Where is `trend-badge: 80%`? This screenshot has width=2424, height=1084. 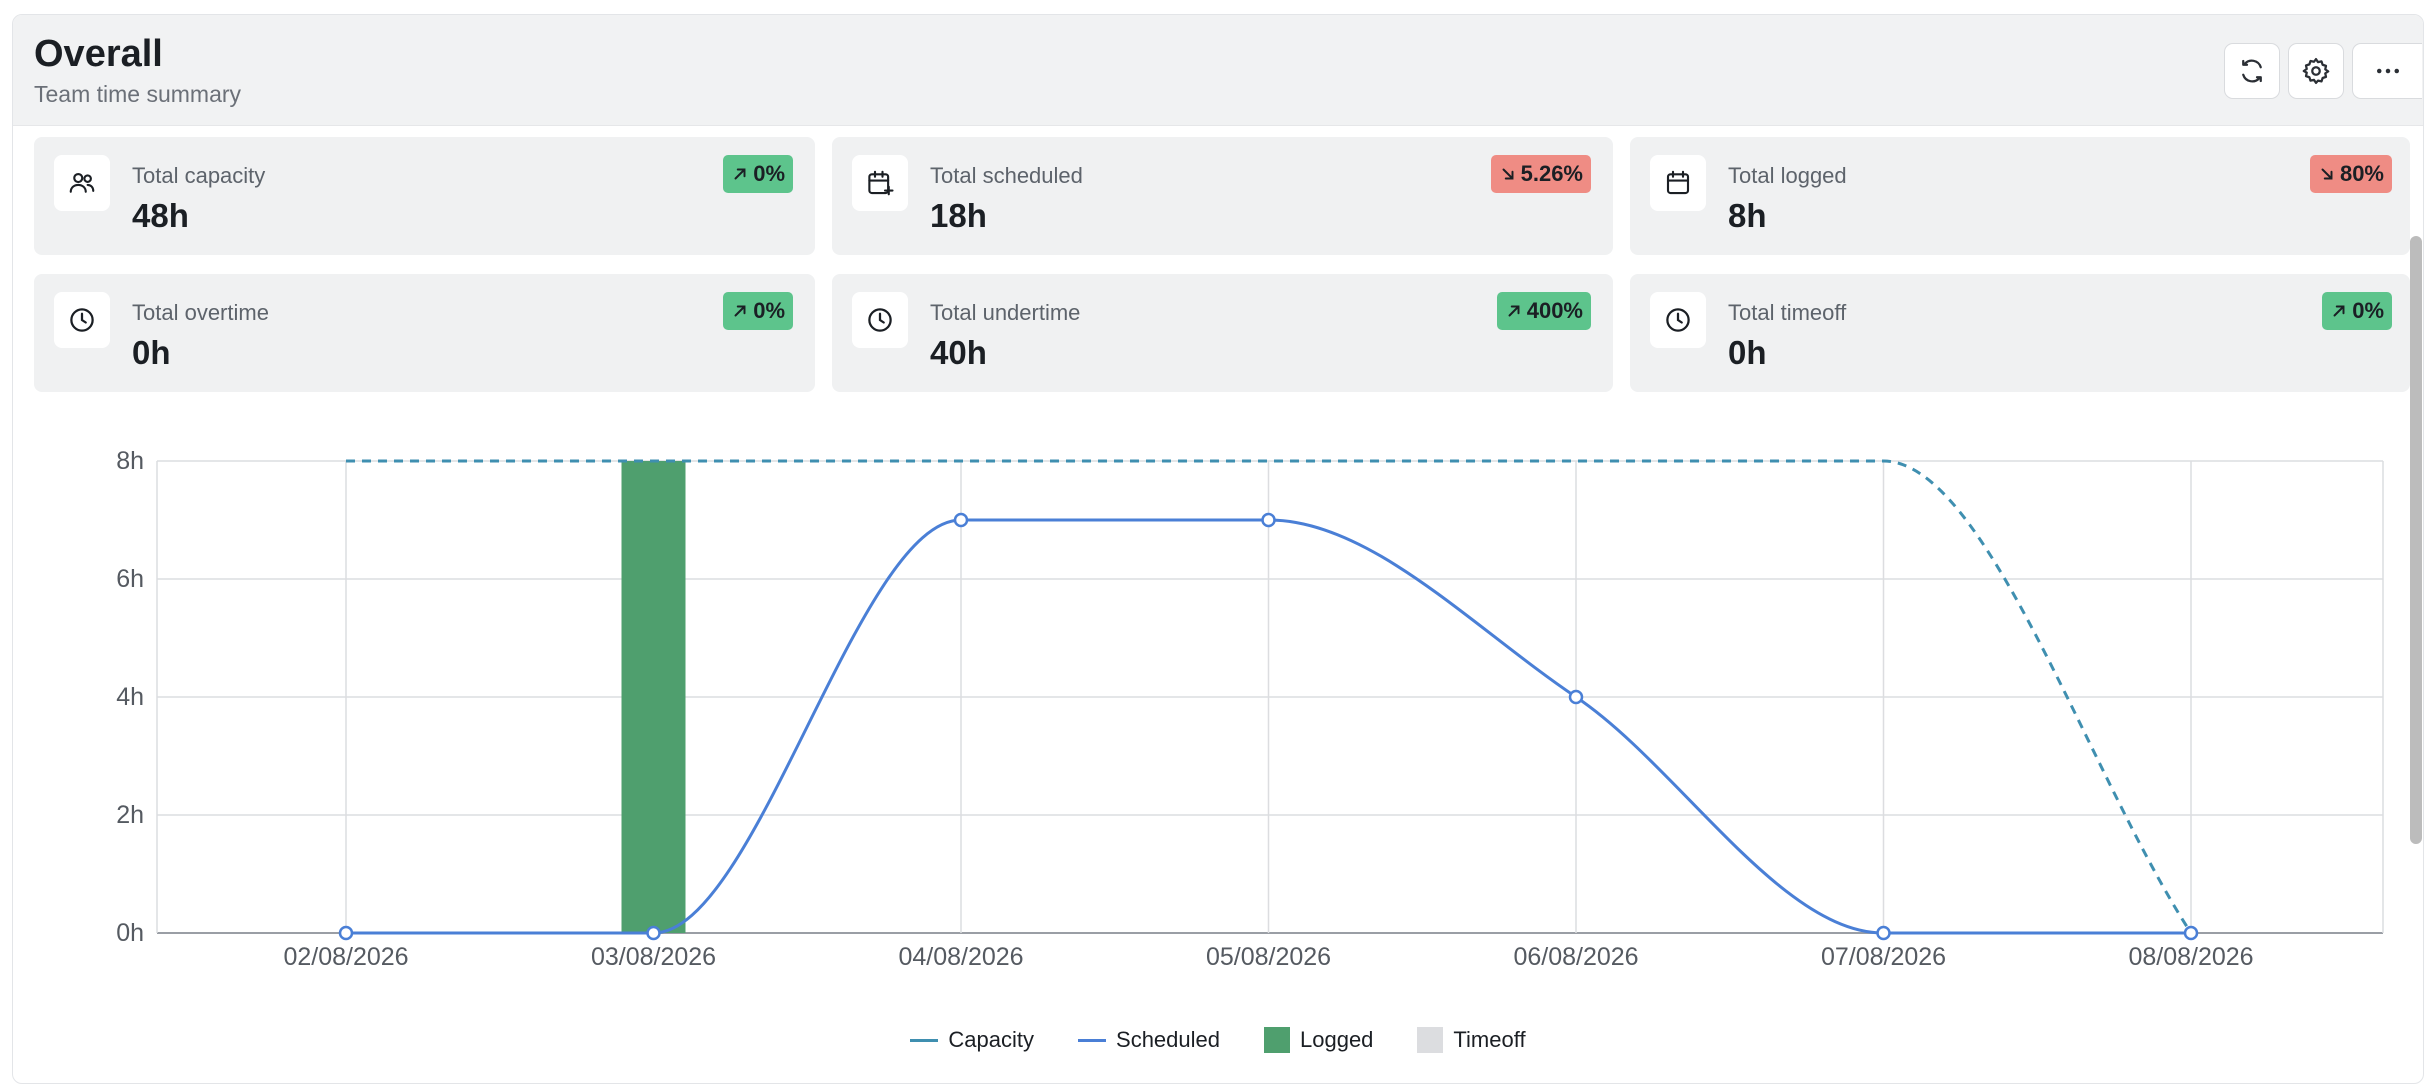 trend-badge: 80% is located at coordinates (2350, 174).